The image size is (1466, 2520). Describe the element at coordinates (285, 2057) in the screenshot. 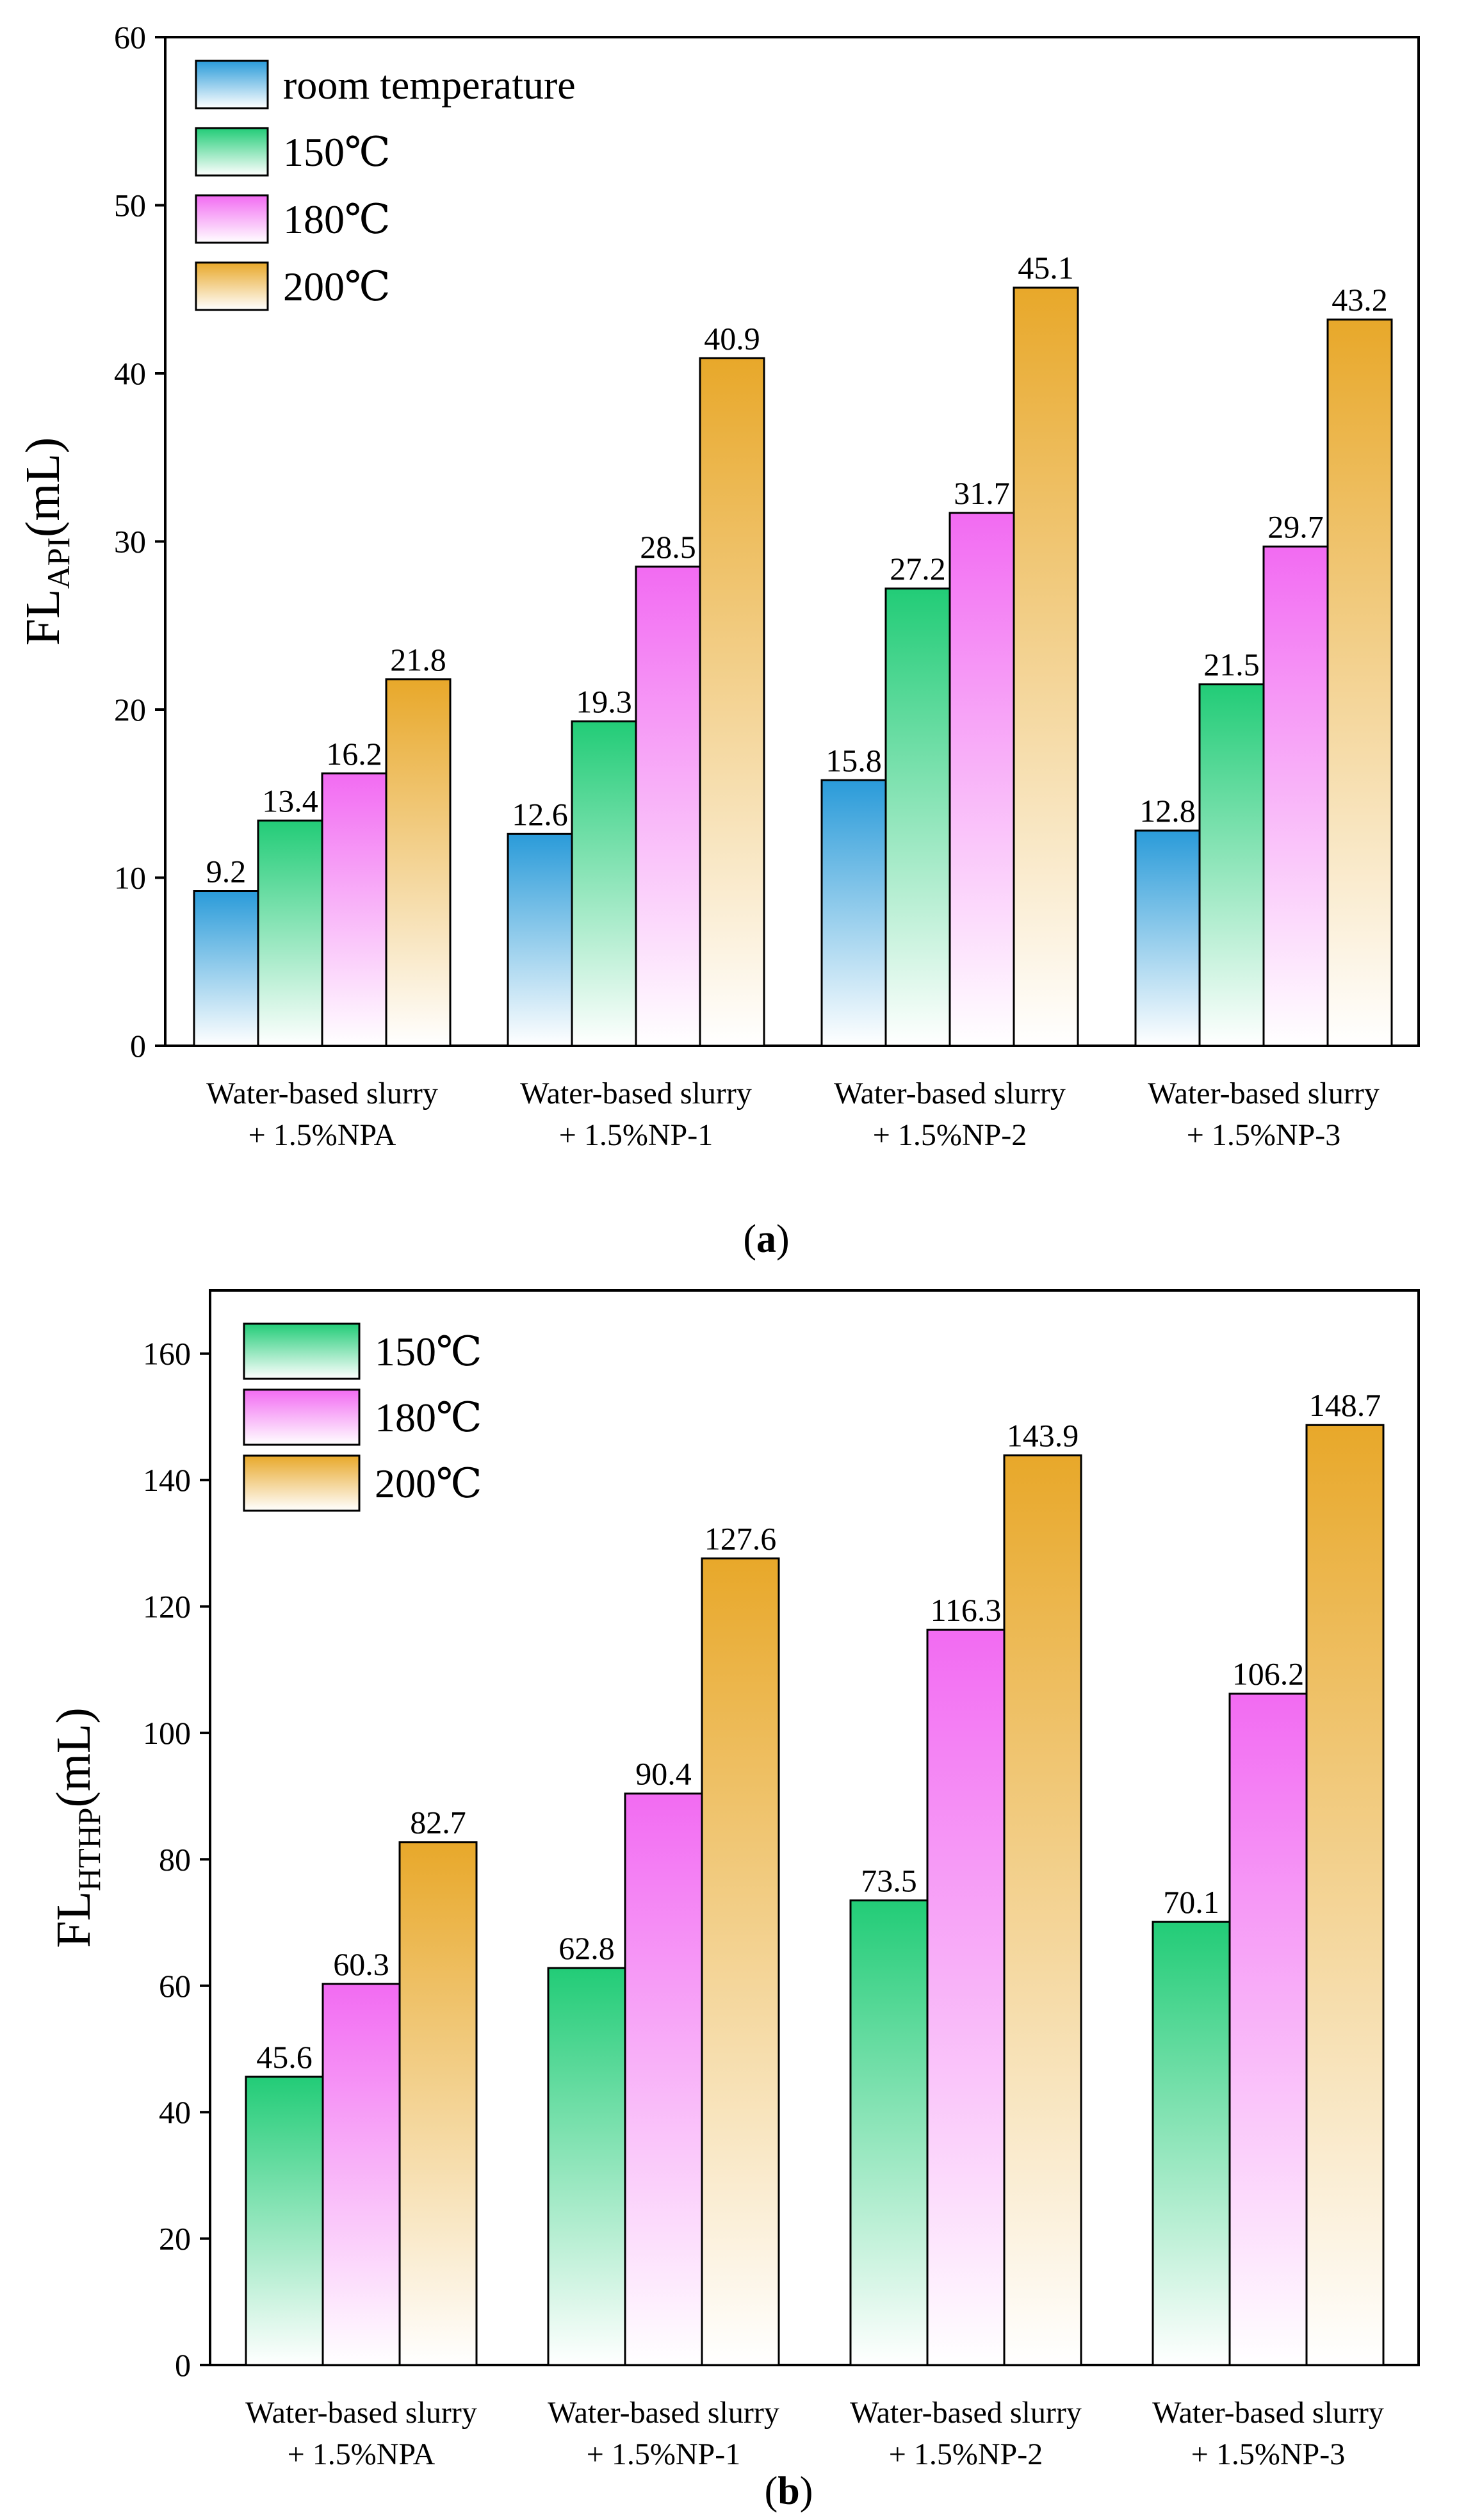

I see `panel-b-data-label: 45.6` at that location.